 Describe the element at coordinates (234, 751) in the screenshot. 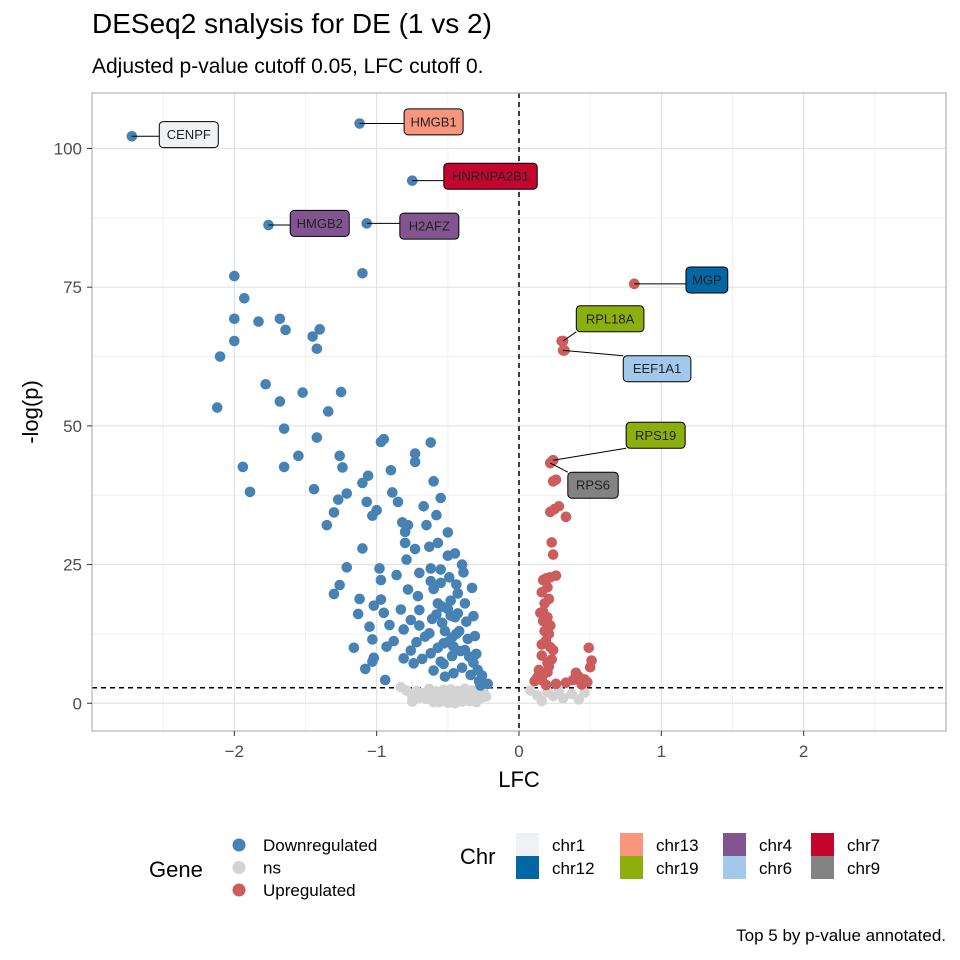

I see `x-tick-label: −2` at that location.